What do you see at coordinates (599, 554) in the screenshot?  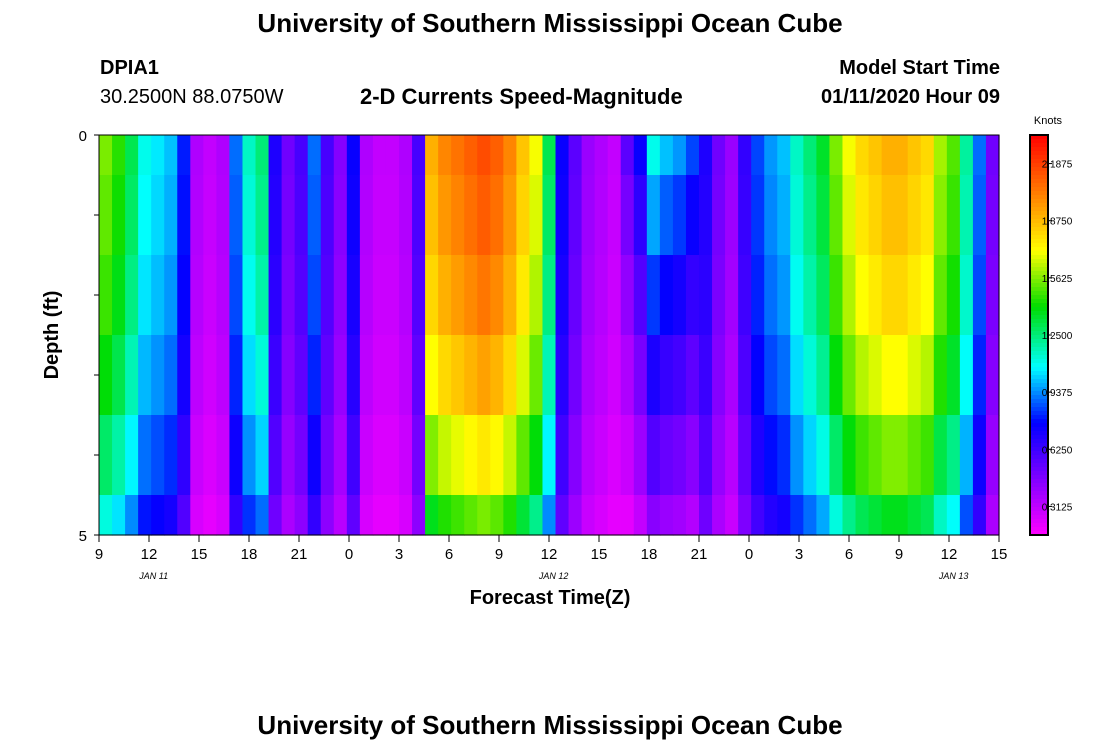 I see `x-tick-label: 15` at bounding box center [599, 554].